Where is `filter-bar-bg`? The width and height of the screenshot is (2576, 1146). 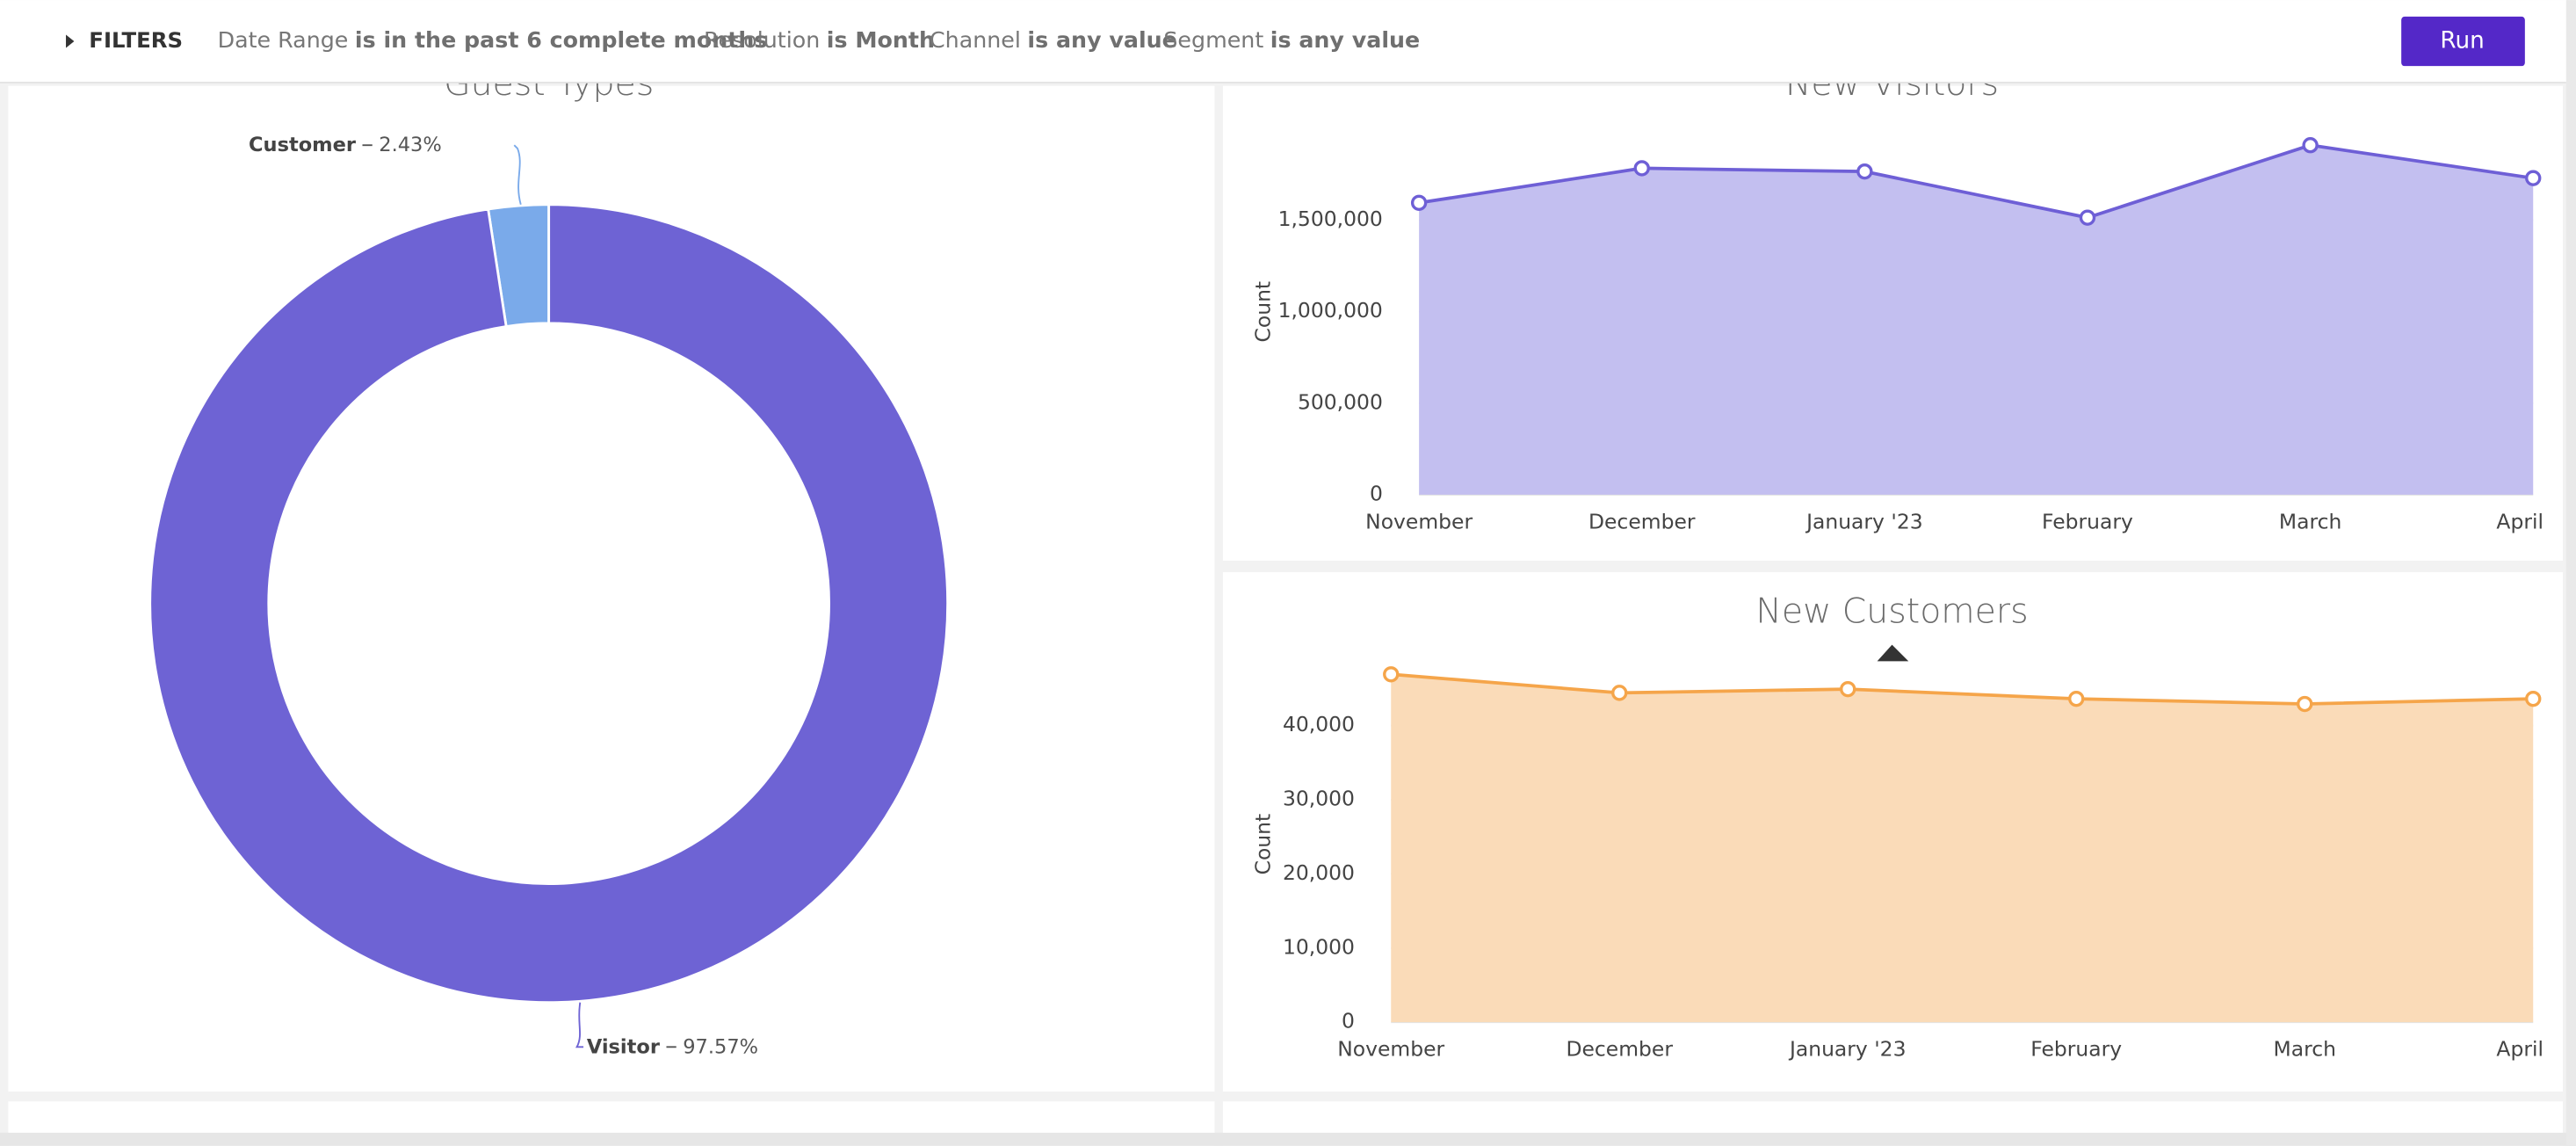 filter-bar-bg is located at coordinates (1283, 42).